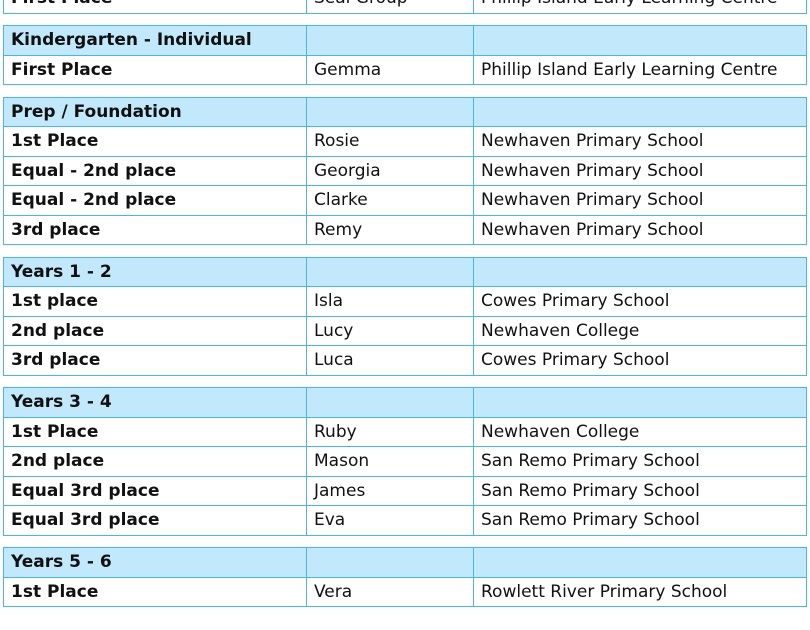  What do you see at coordinates (390, 431) in the screenshot?
I see `student-cell: Ruby` at bounding box center [390, 431].